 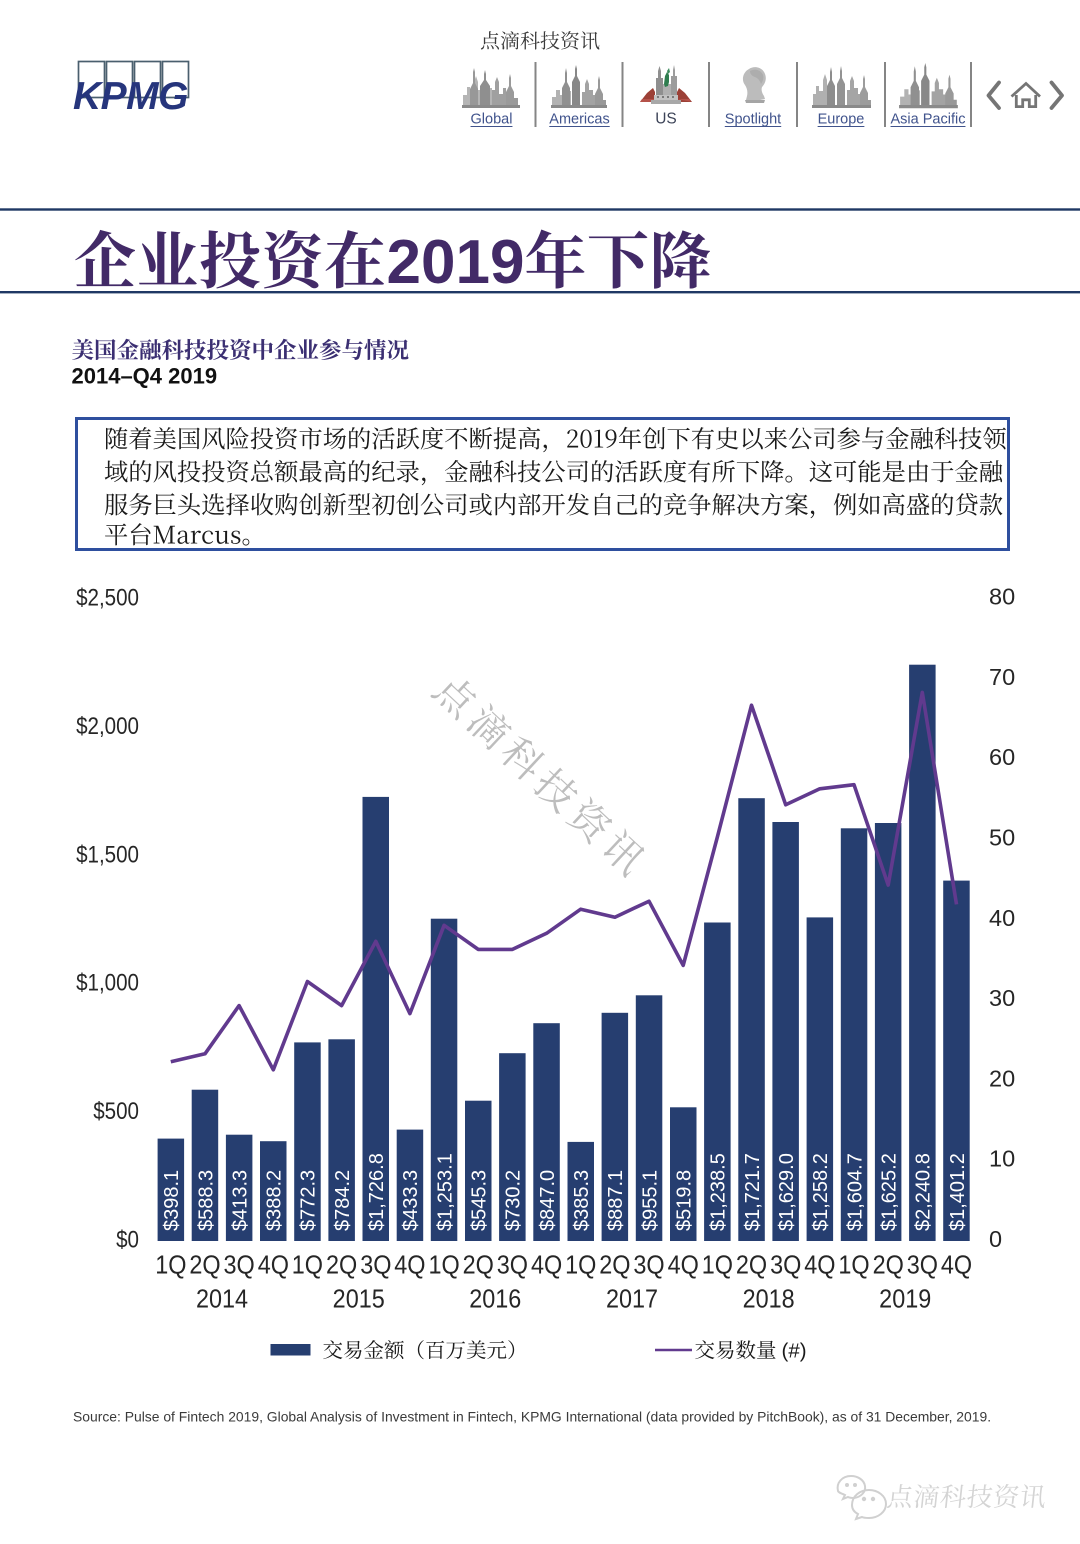 I want to click on svg-text: $1,604.7, so click(x=855, y=1192).